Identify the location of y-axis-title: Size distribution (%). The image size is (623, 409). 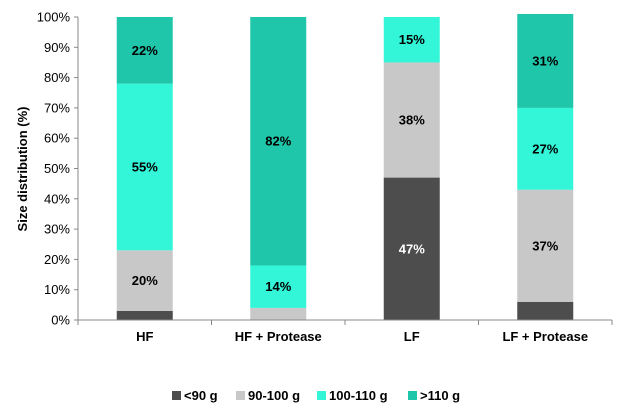
(22, 169).